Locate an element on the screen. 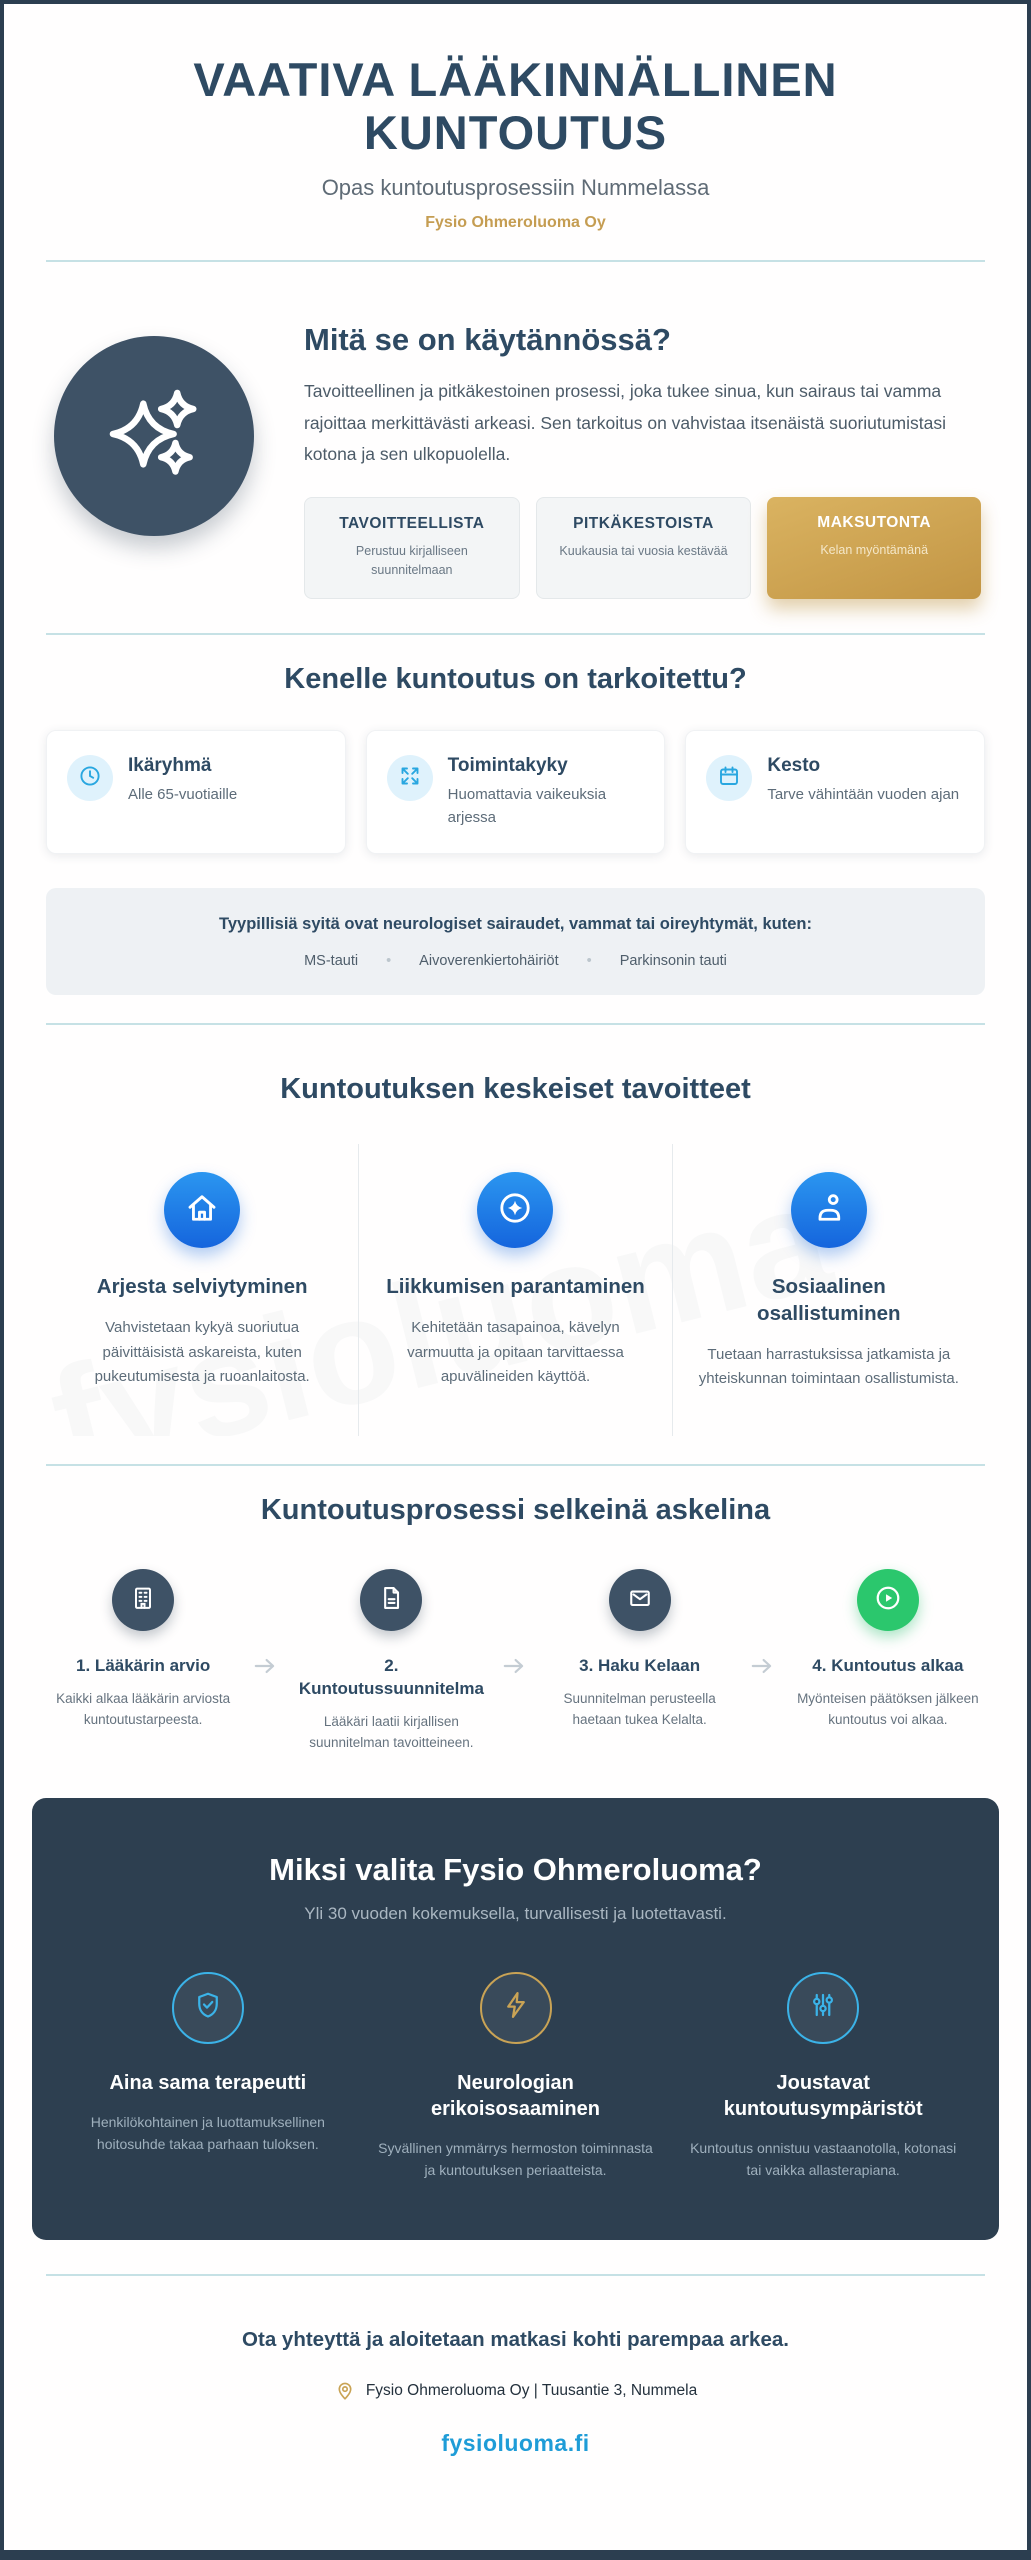 The height and width of the screenshot is (2560, 1031). page-subtitle: Opas kuntoutusprosessiin Nummelassa is located at coordinates (515, 188).